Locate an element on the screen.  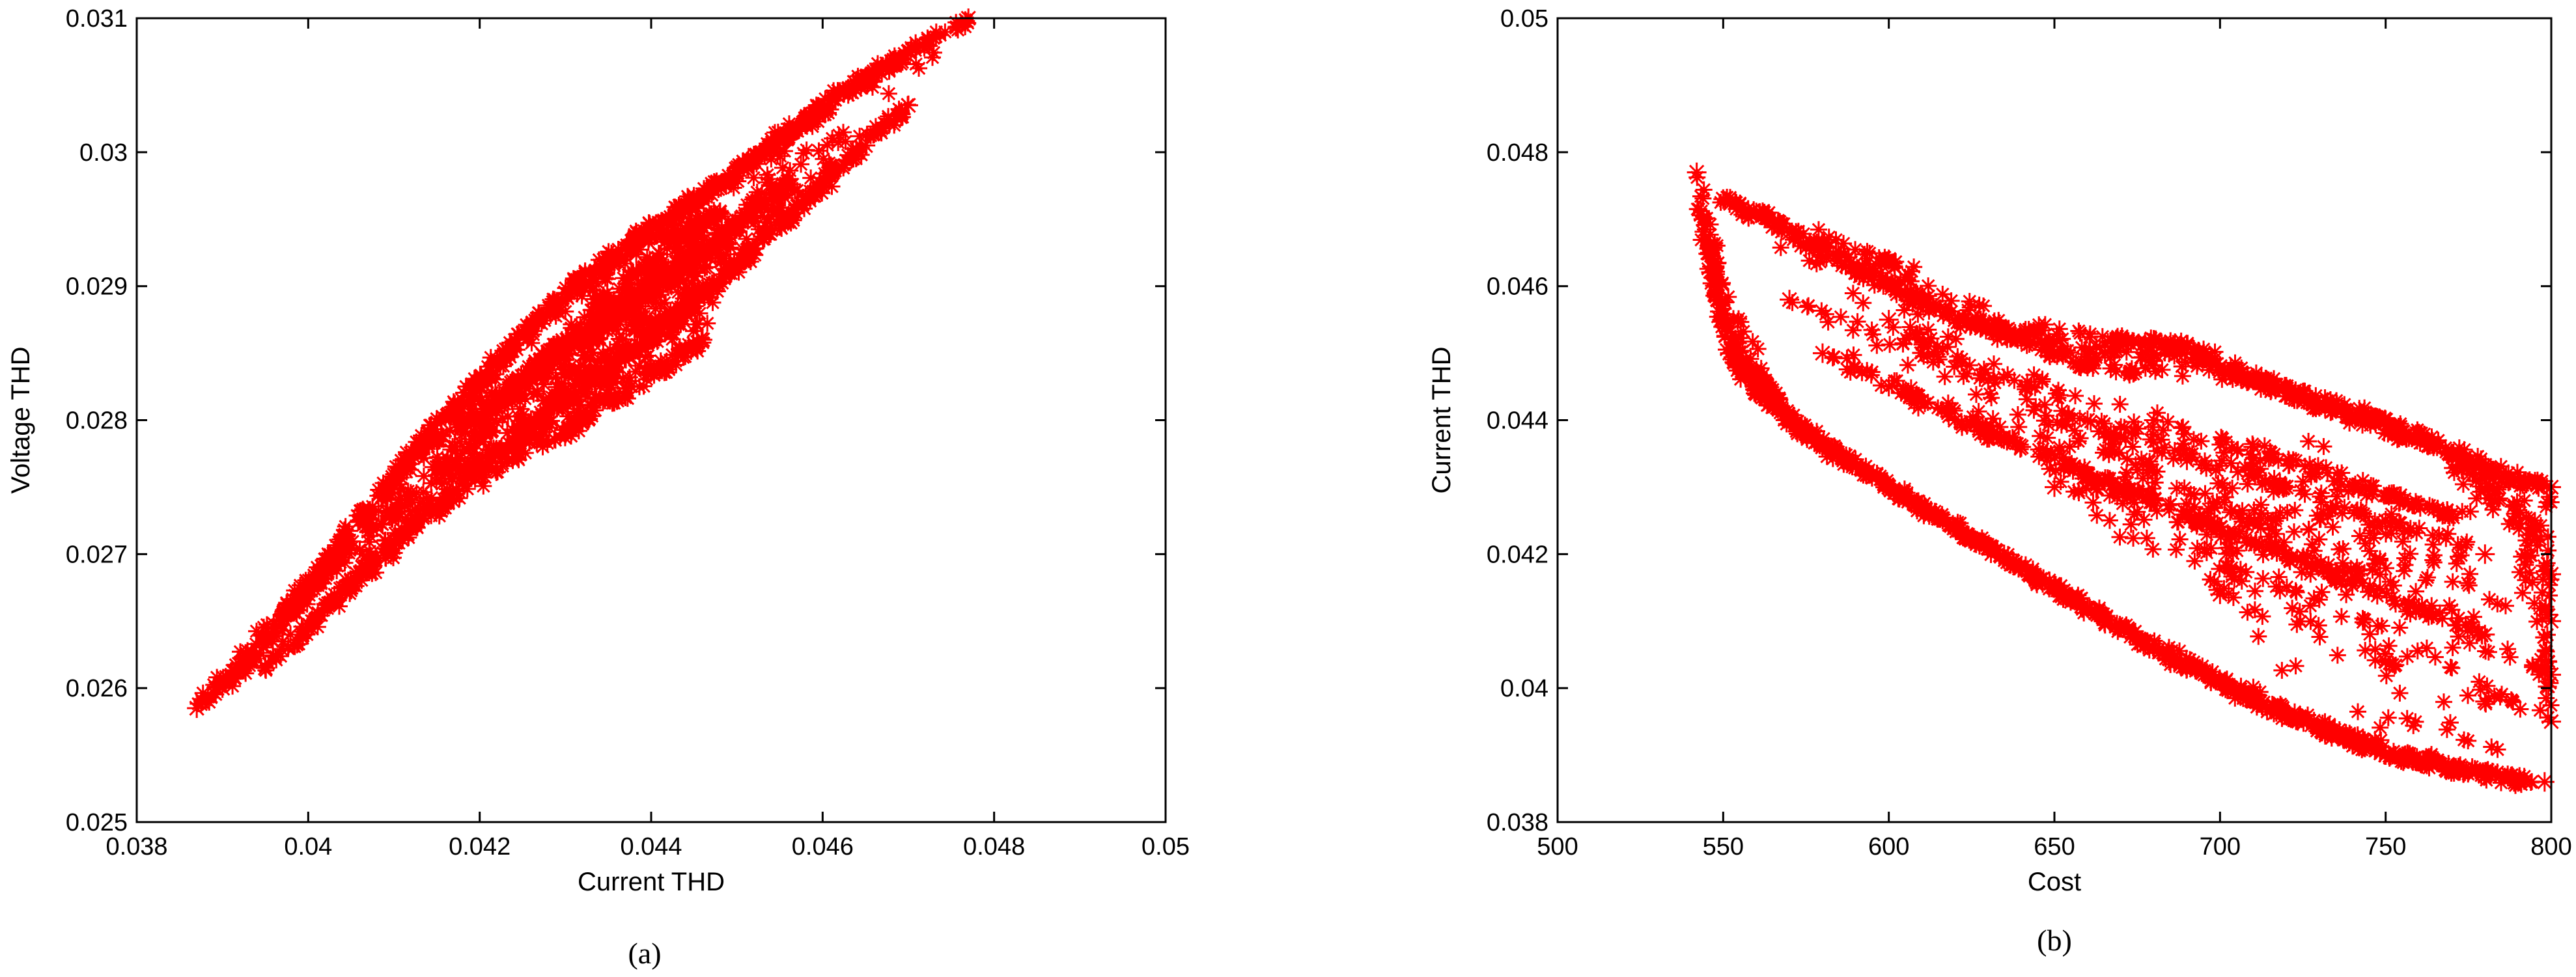
panel-caption: (a) is located at coordinates (645, 953).